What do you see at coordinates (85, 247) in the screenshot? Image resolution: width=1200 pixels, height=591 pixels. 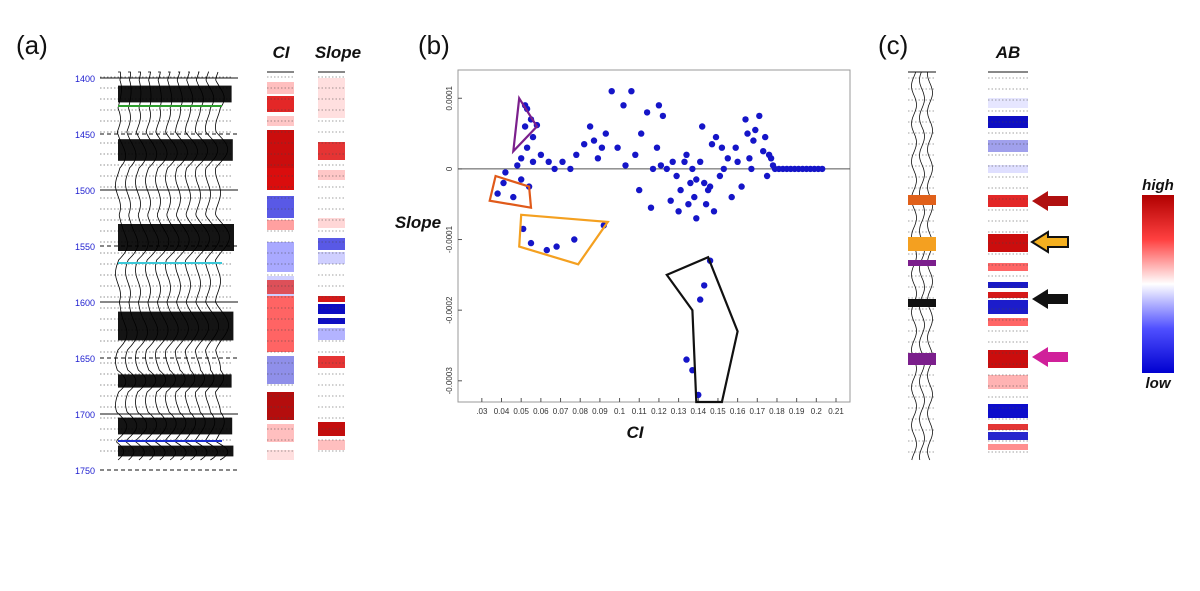 I see `depth-tick-label: 1550` at bounding box center [85, 247].